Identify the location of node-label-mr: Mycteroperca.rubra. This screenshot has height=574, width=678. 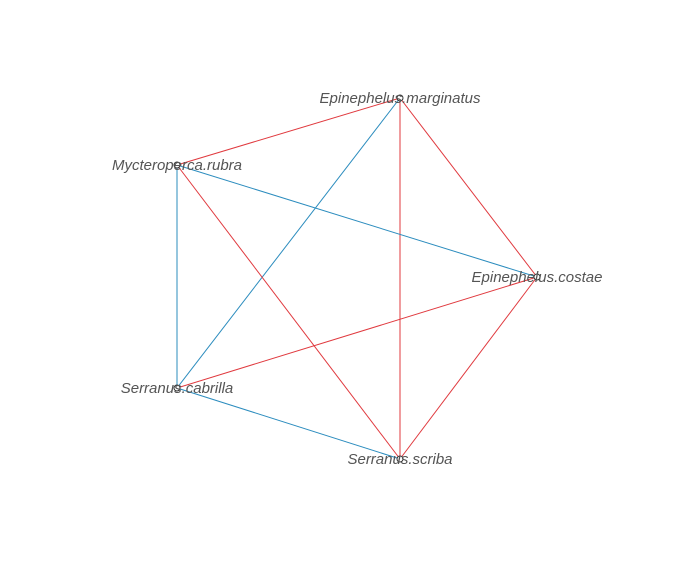
(177, 165).